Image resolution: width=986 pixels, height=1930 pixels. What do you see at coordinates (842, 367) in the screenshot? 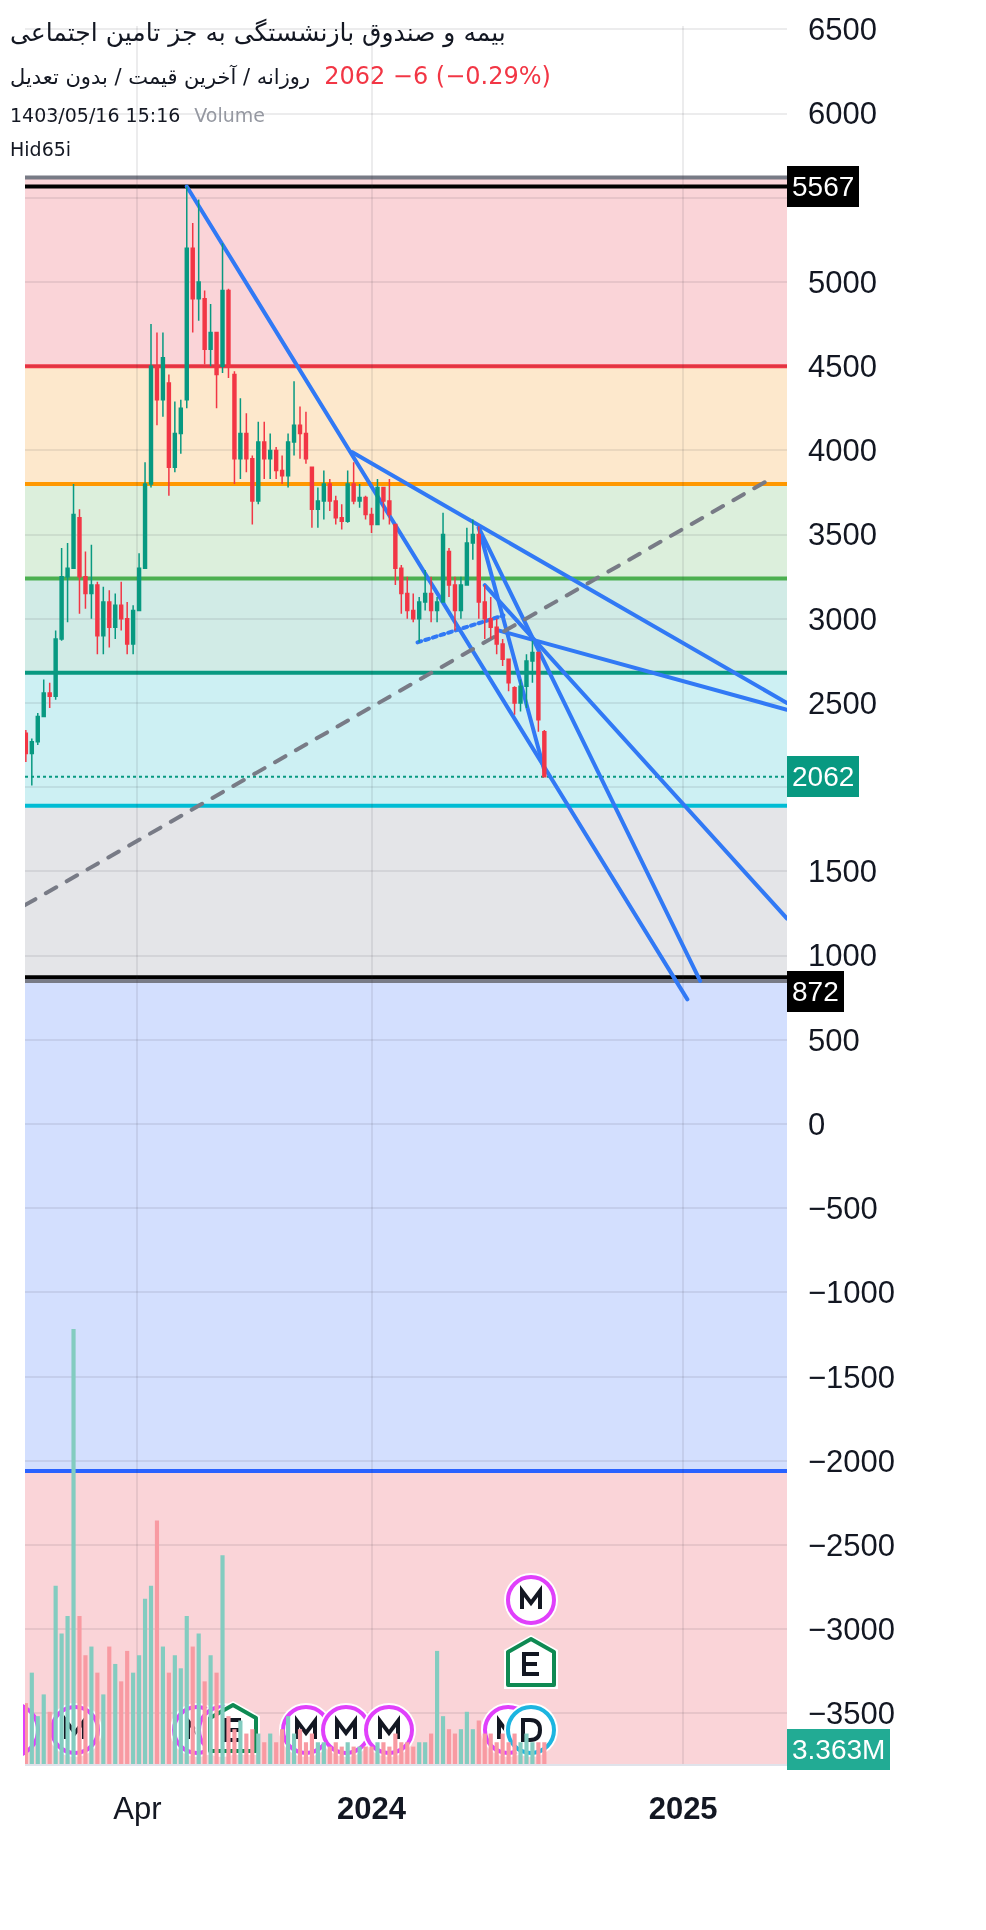
I see `y-tick-label: 4500` at bounding box center [842, 367].